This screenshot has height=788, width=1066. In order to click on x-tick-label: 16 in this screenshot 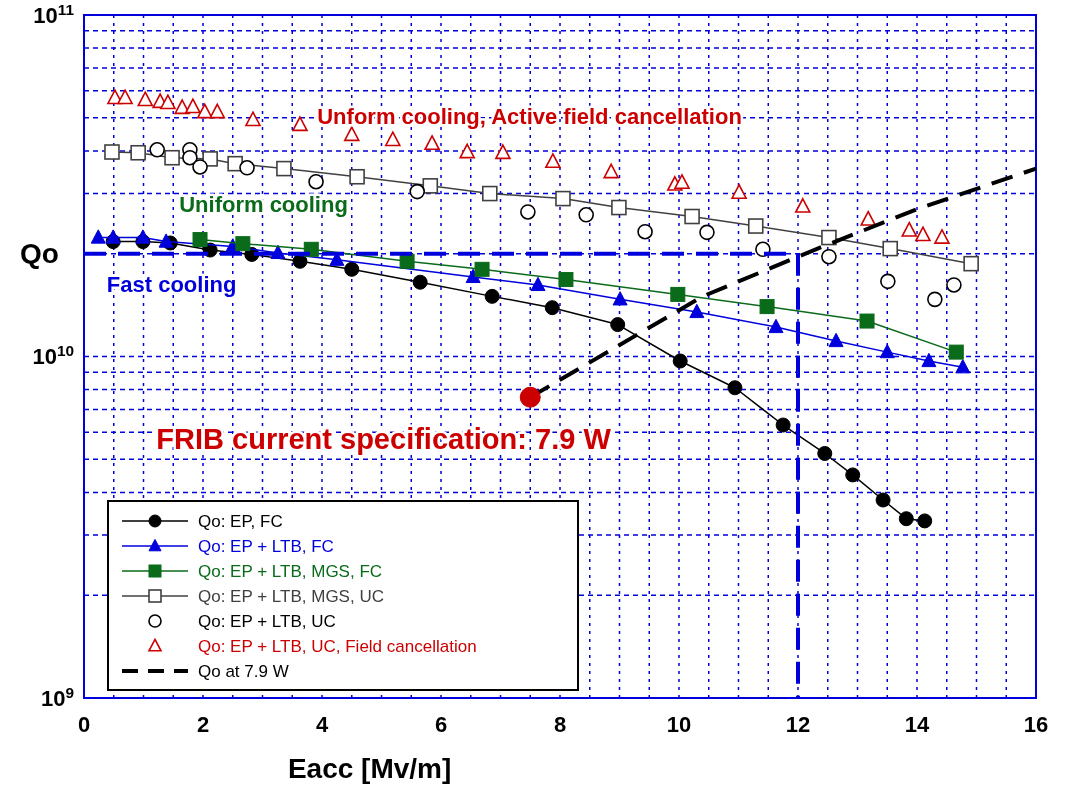, I will do `click(1036, 724)`.